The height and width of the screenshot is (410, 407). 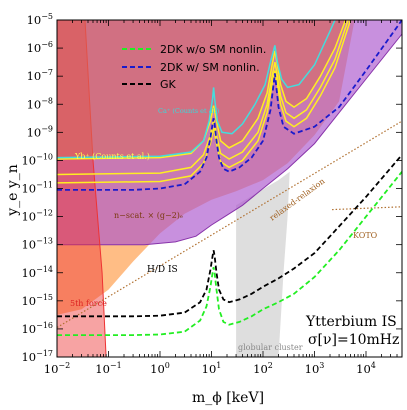 What do you see at coordinates (13, 190) in the screenshot?
I see `y-axis-label: y_e y_n` at bounding box center [13, 190].